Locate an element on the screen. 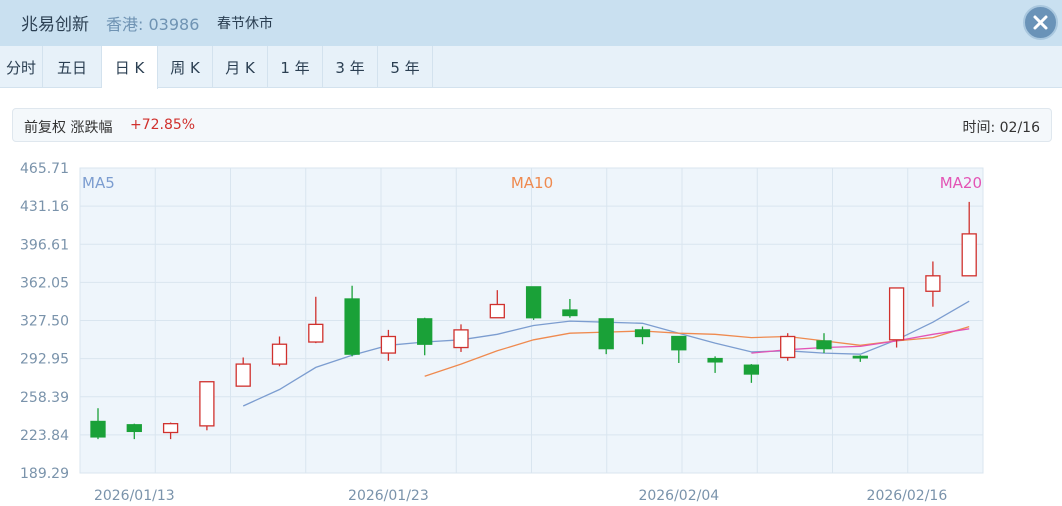 Image resolution: width=1062 pixels, height=506 pixels. y-tick-label: 189.29 is located at coordinates (44, 474).